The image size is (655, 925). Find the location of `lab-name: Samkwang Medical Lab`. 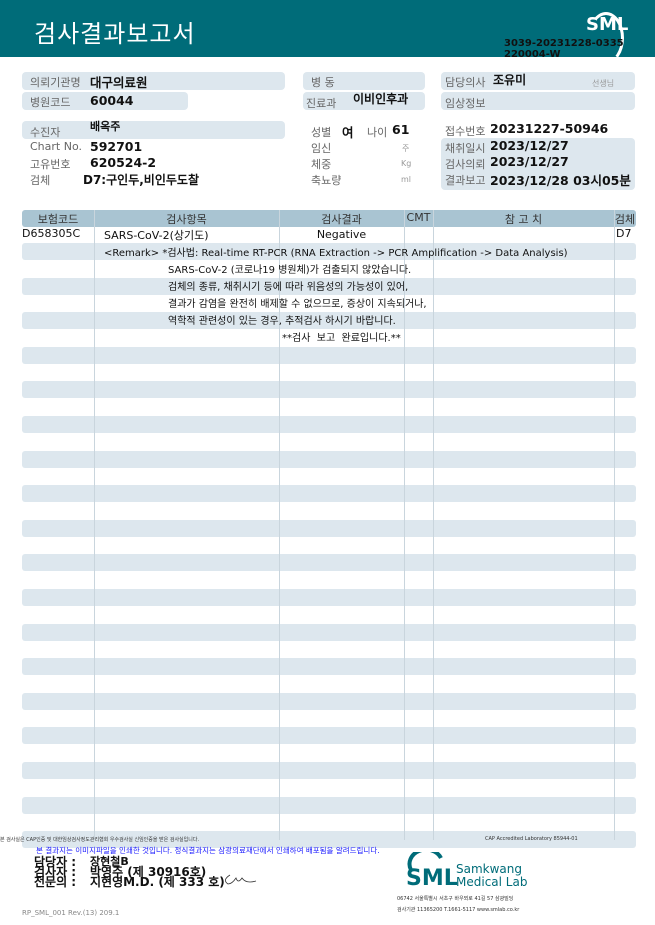

lab-name: Samkwang Medical Lab is located at coordinates (491, 876).